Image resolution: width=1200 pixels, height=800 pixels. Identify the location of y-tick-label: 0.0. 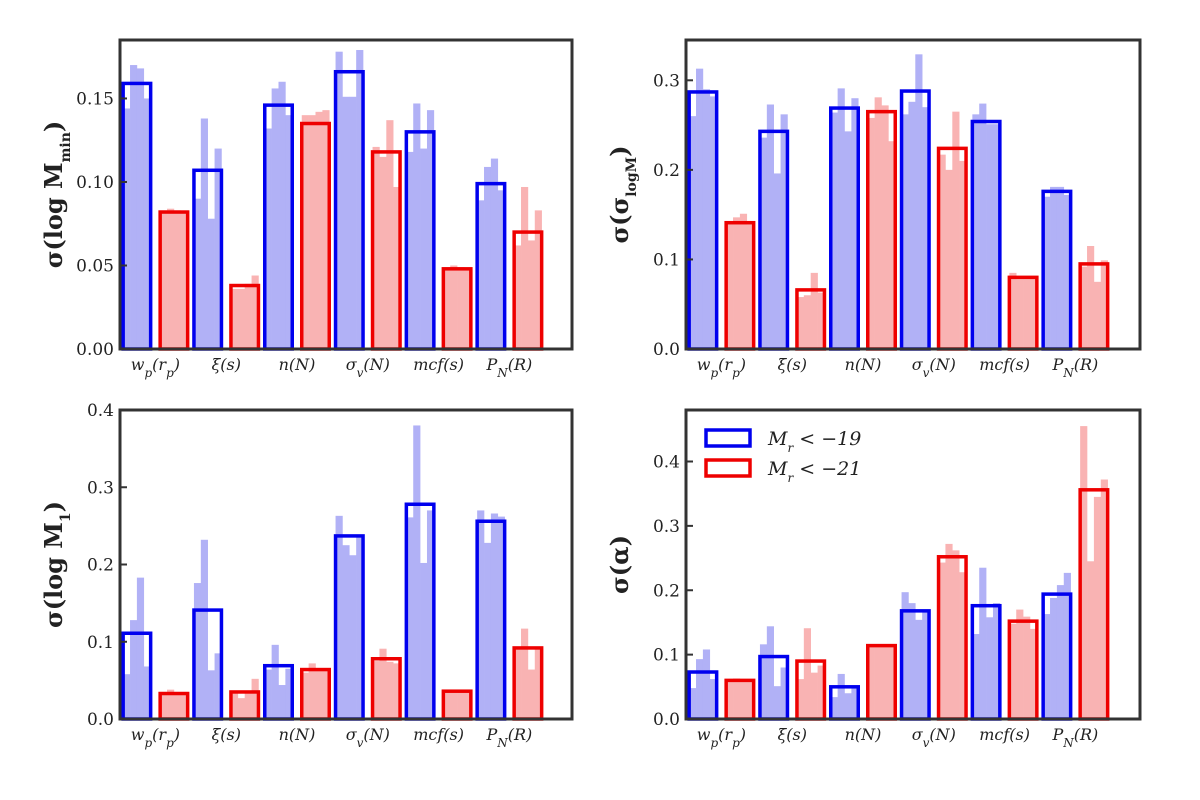
(100, 720).